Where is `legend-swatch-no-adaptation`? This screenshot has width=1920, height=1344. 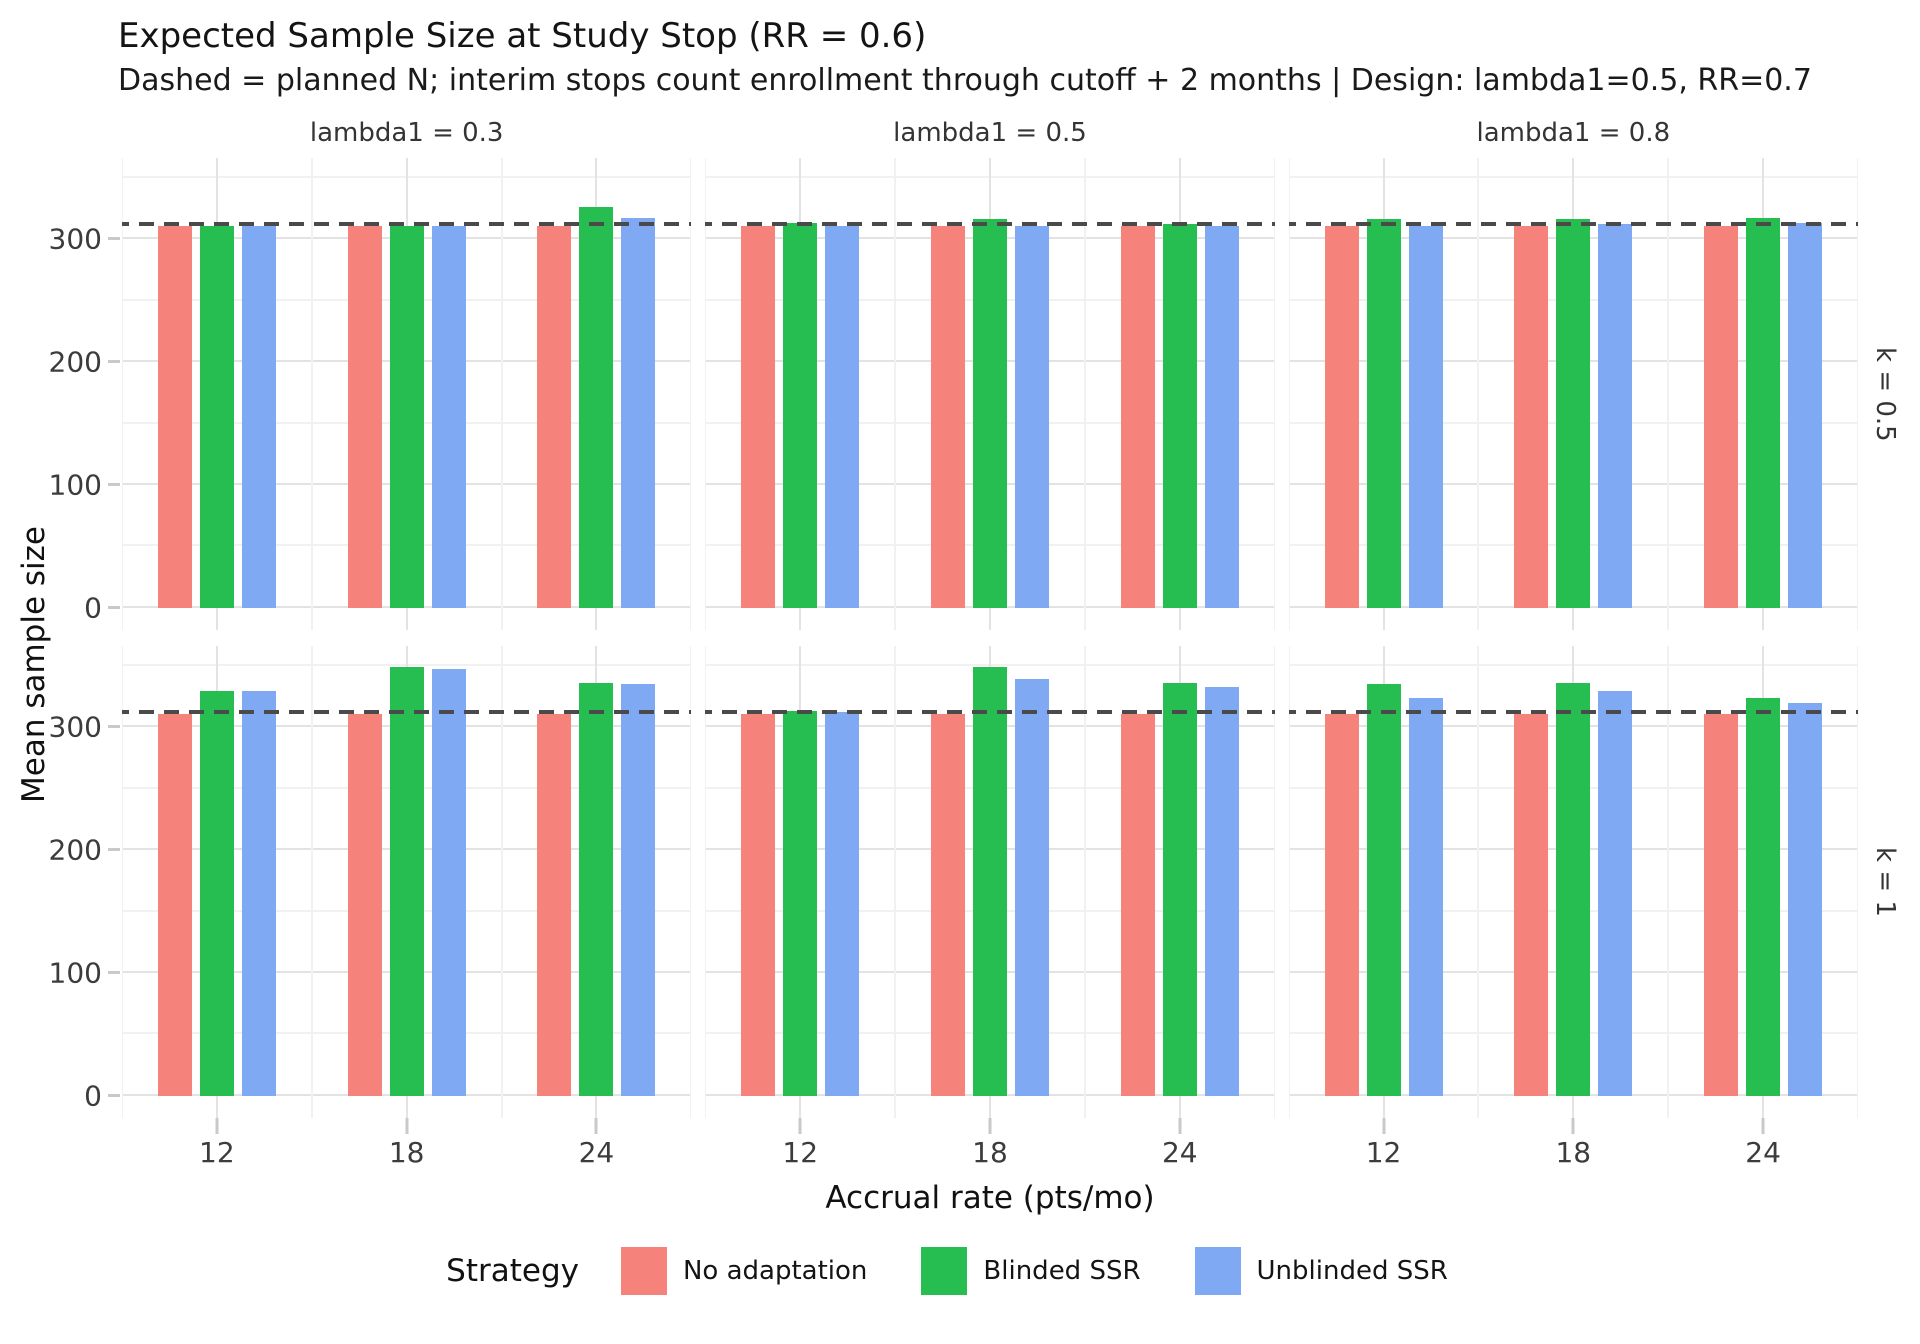 legend-swatch-no-adaptation is located at coordinates (643, 1271).